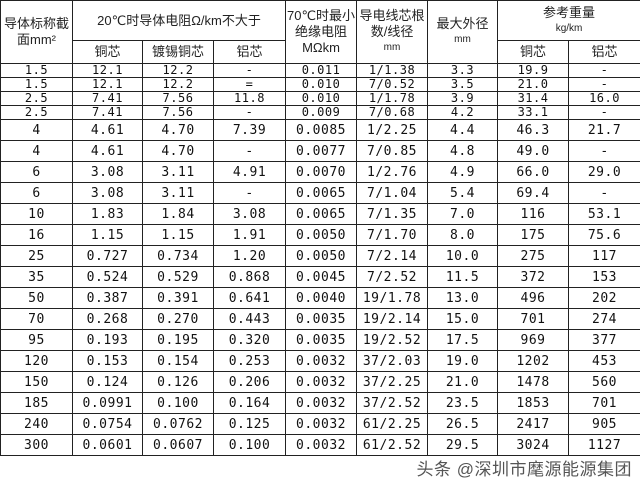 The height and width of the screenshot is (484, 640). What do you see at coordinates (178, 319) in the screenshot?
I see `cell-tinned-cu-resistance: 0.270` at bounding box center [178, 319].